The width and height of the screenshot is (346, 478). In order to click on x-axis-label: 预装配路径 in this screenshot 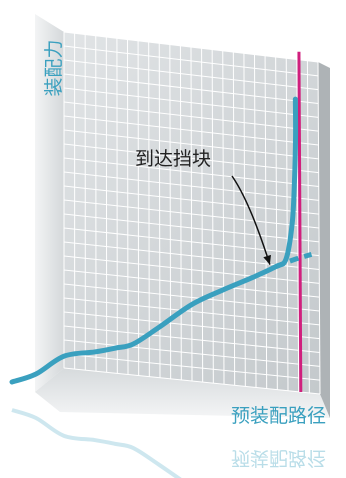, I will do `click(278, 416)`.